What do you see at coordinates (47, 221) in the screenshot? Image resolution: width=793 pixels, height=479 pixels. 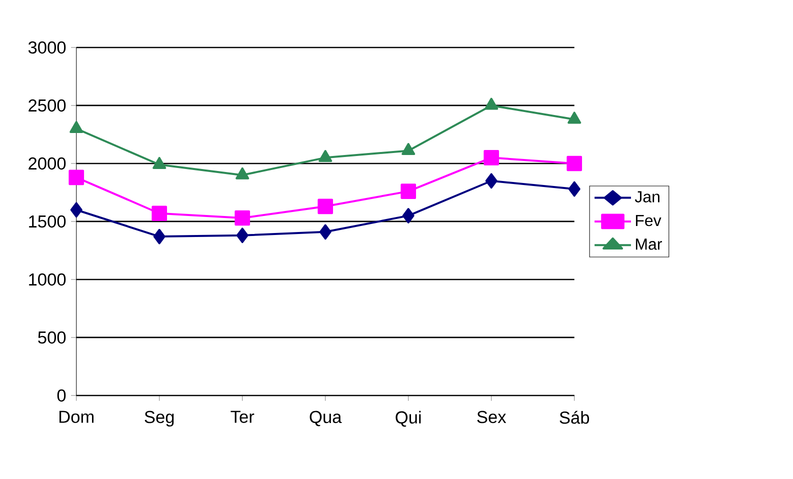 I see `y-tick-label: 1500` at bounding box center [47, 221].